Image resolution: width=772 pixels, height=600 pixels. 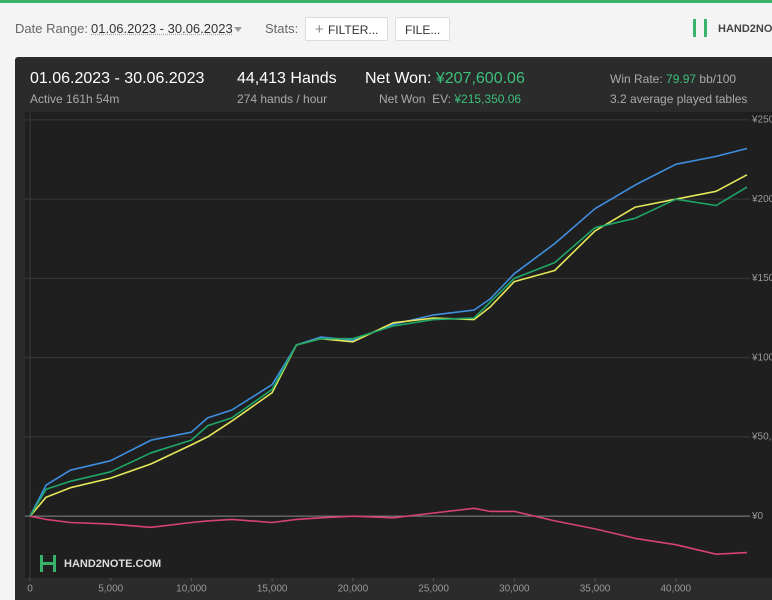 What do you see at coordinates (272, 589) in the screenshot?
I see `x-tick-label: 15,000` at bounding box center [272, 589].